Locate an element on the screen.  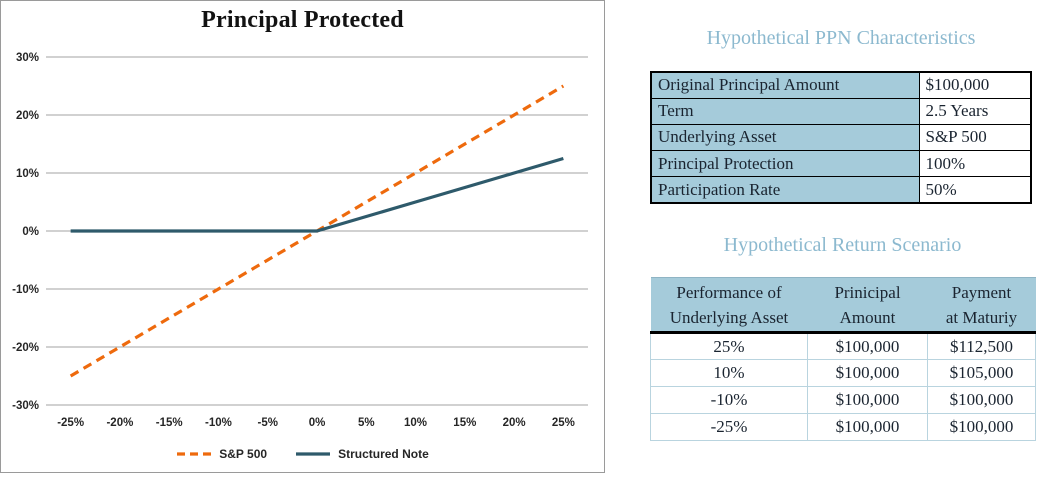
characteristic-label-cell: Term is located at coordinates (785, 111).